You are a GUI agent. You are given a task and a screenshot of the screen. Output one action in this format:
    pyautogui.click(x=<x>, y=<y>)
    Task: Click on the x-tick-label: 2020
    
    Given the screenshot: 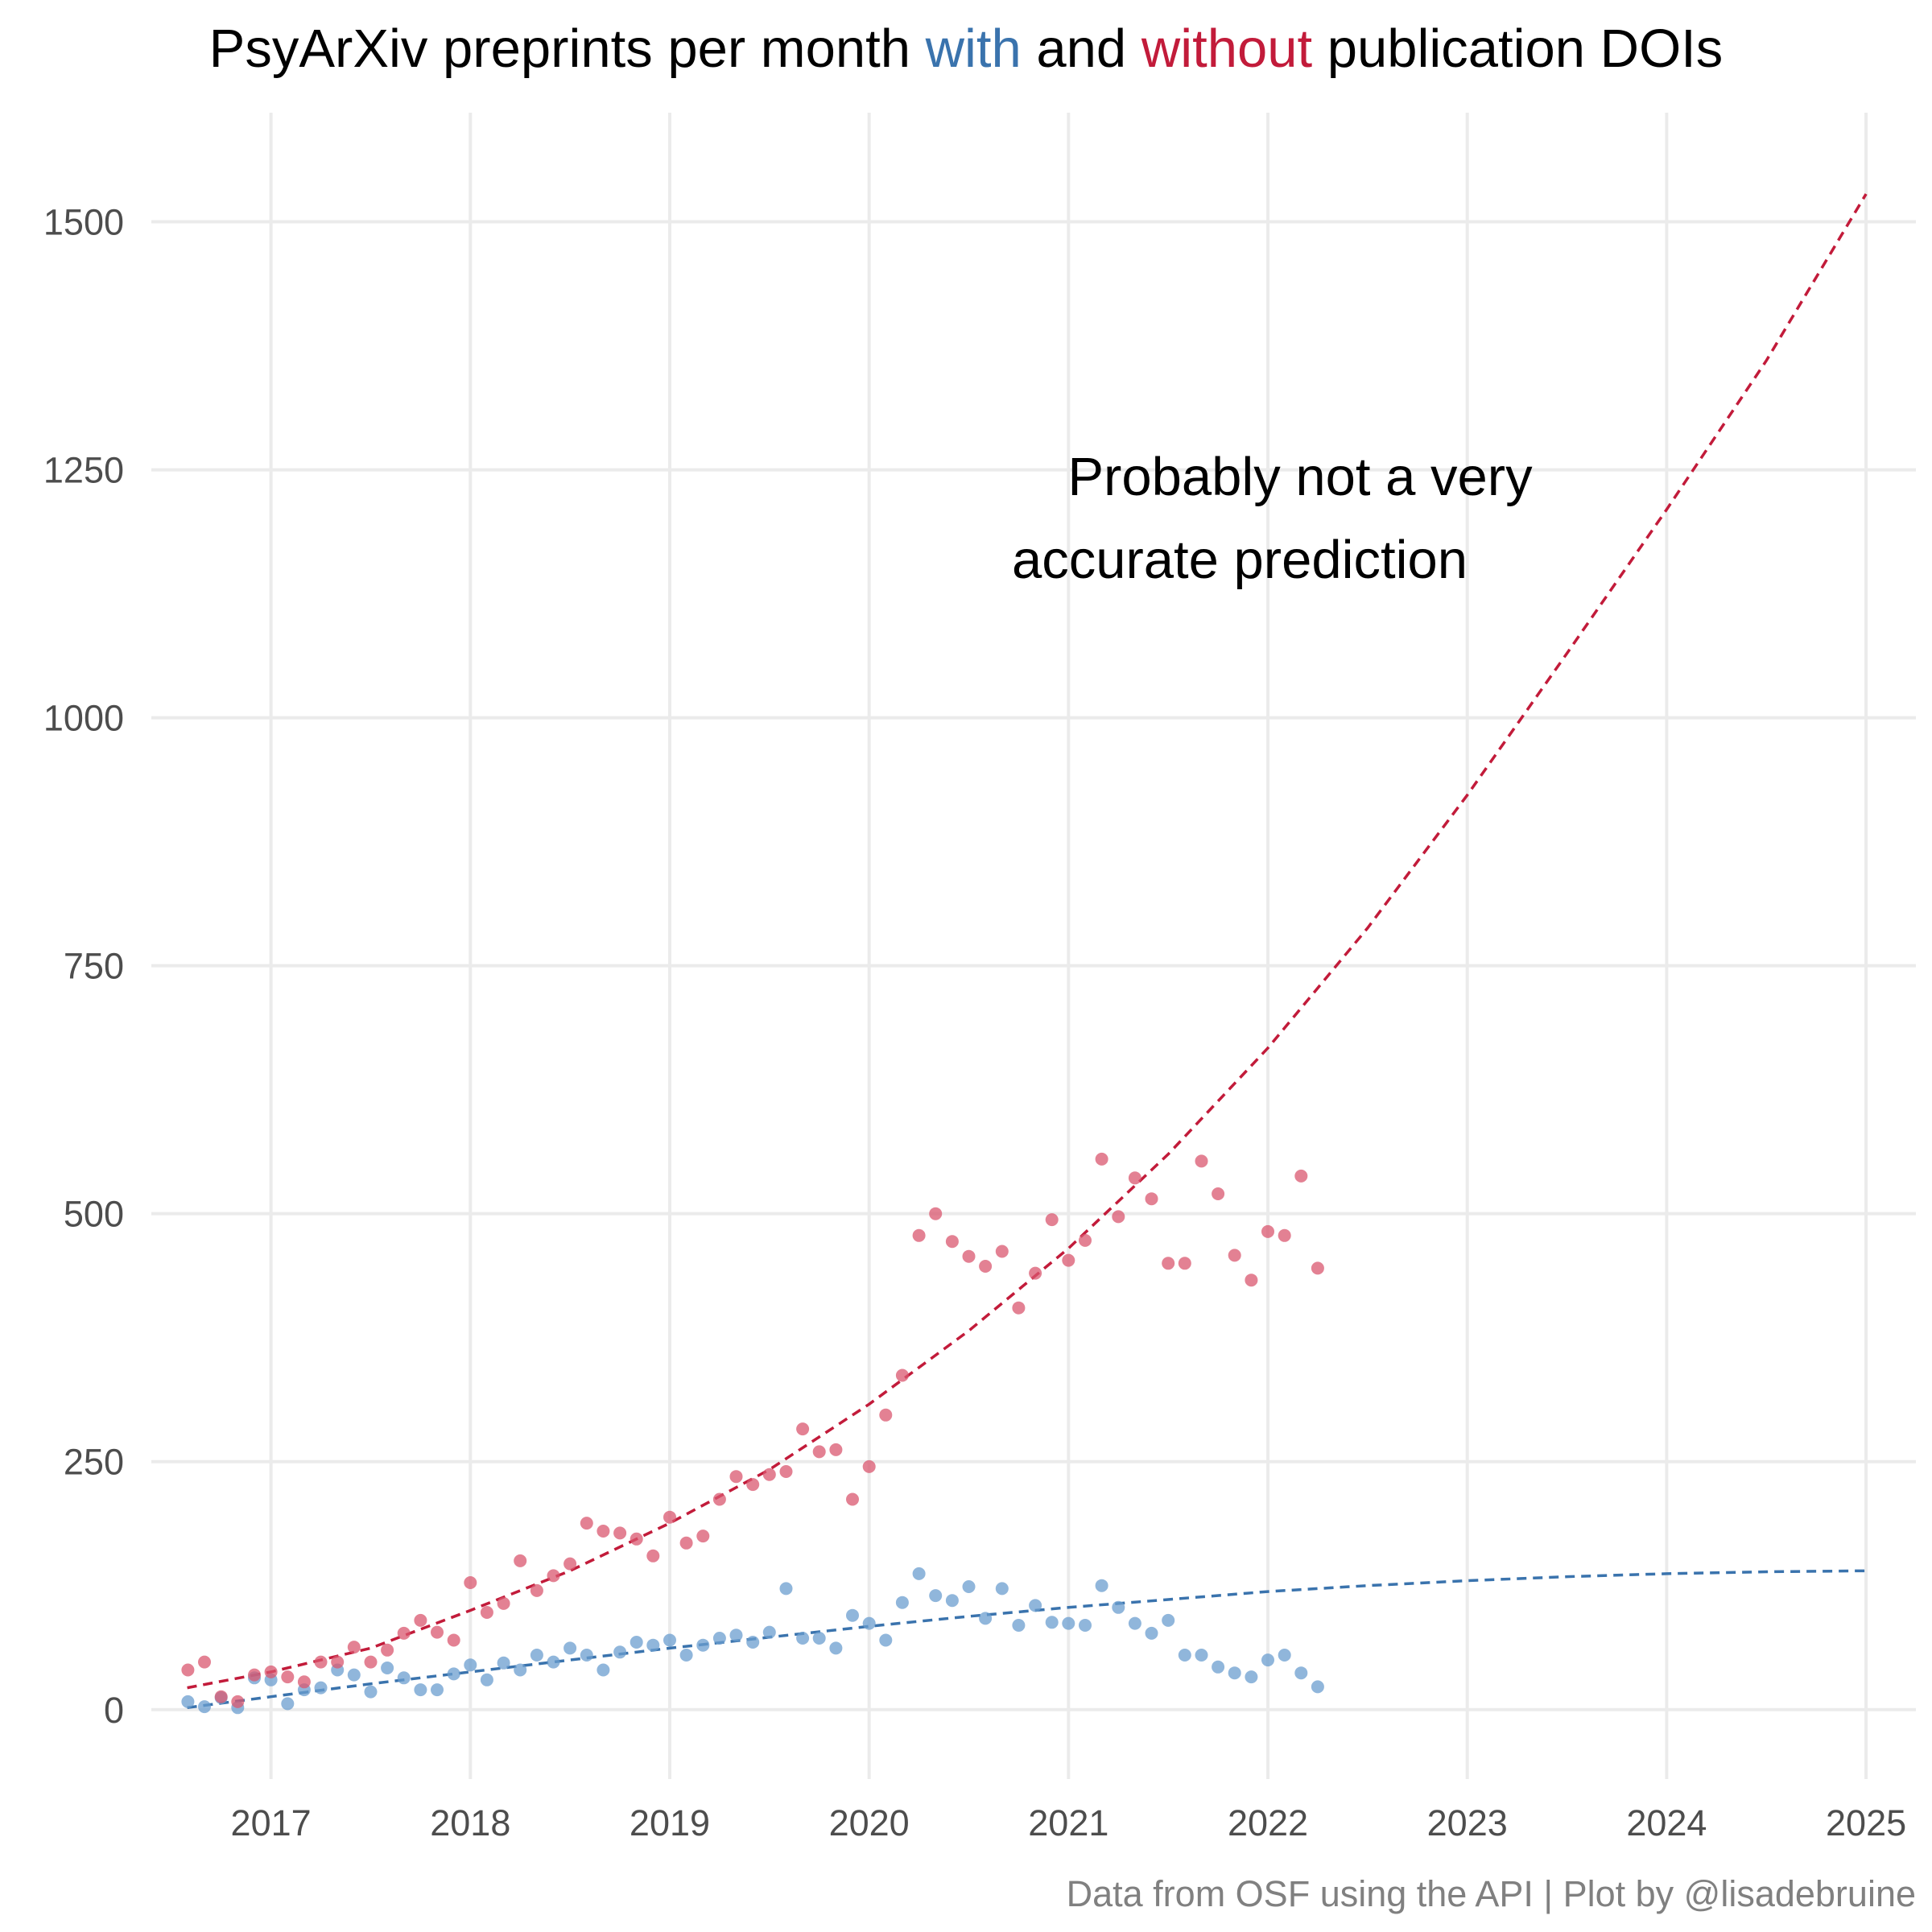 What is the action you would take?
    pyautogui.click(x=869, y=1822)
    